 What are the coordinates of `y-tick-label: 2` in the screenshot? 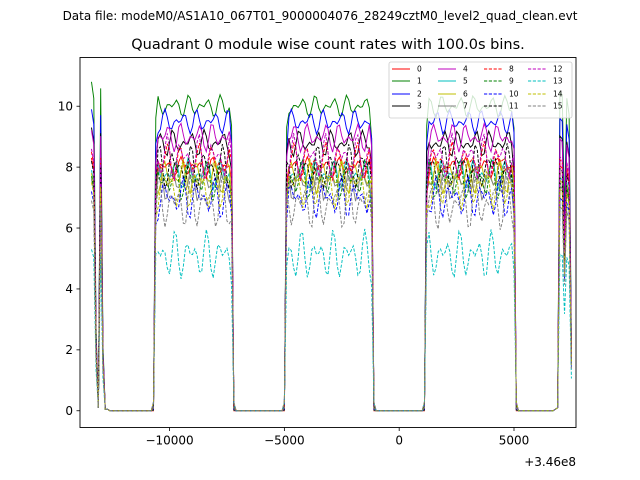 It's located at (69, 350).